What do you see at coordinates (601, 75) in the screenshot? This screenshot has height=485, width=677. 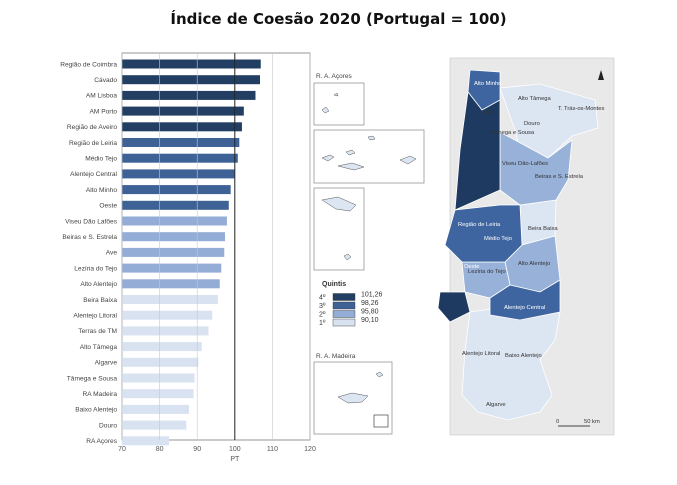 I see `north-arrow-icon` at bounding box center [601, 75].